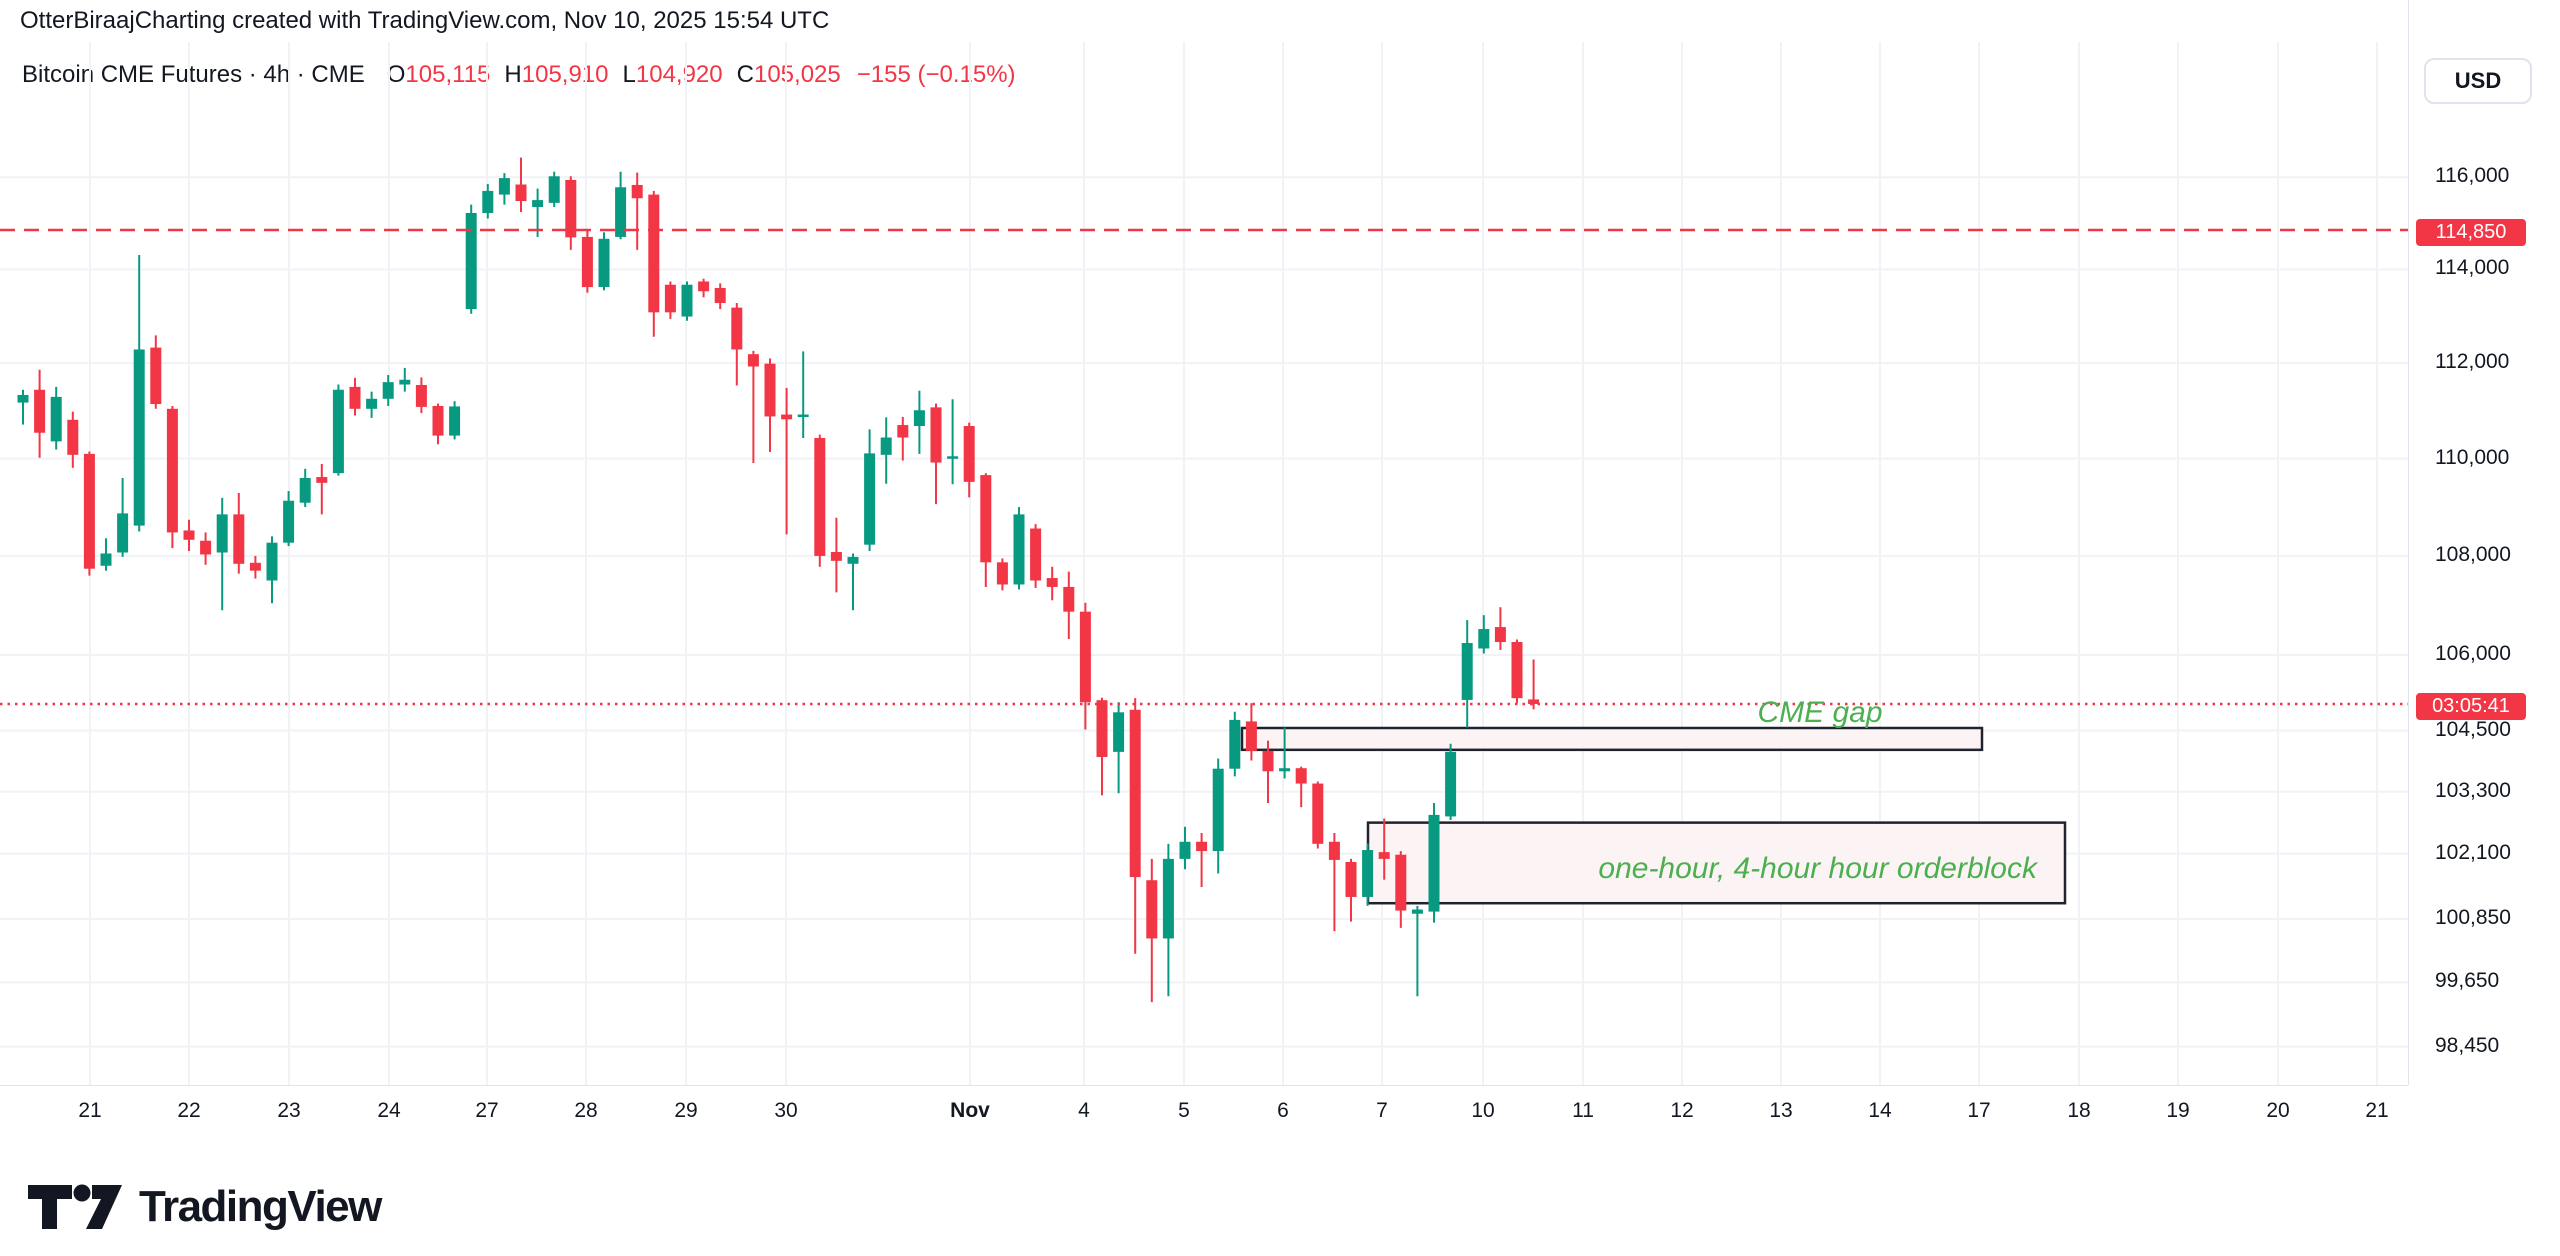 This screenshot has width=2560, height=1256. I want to click on time-axis-label: 27, so click(487, 1110).